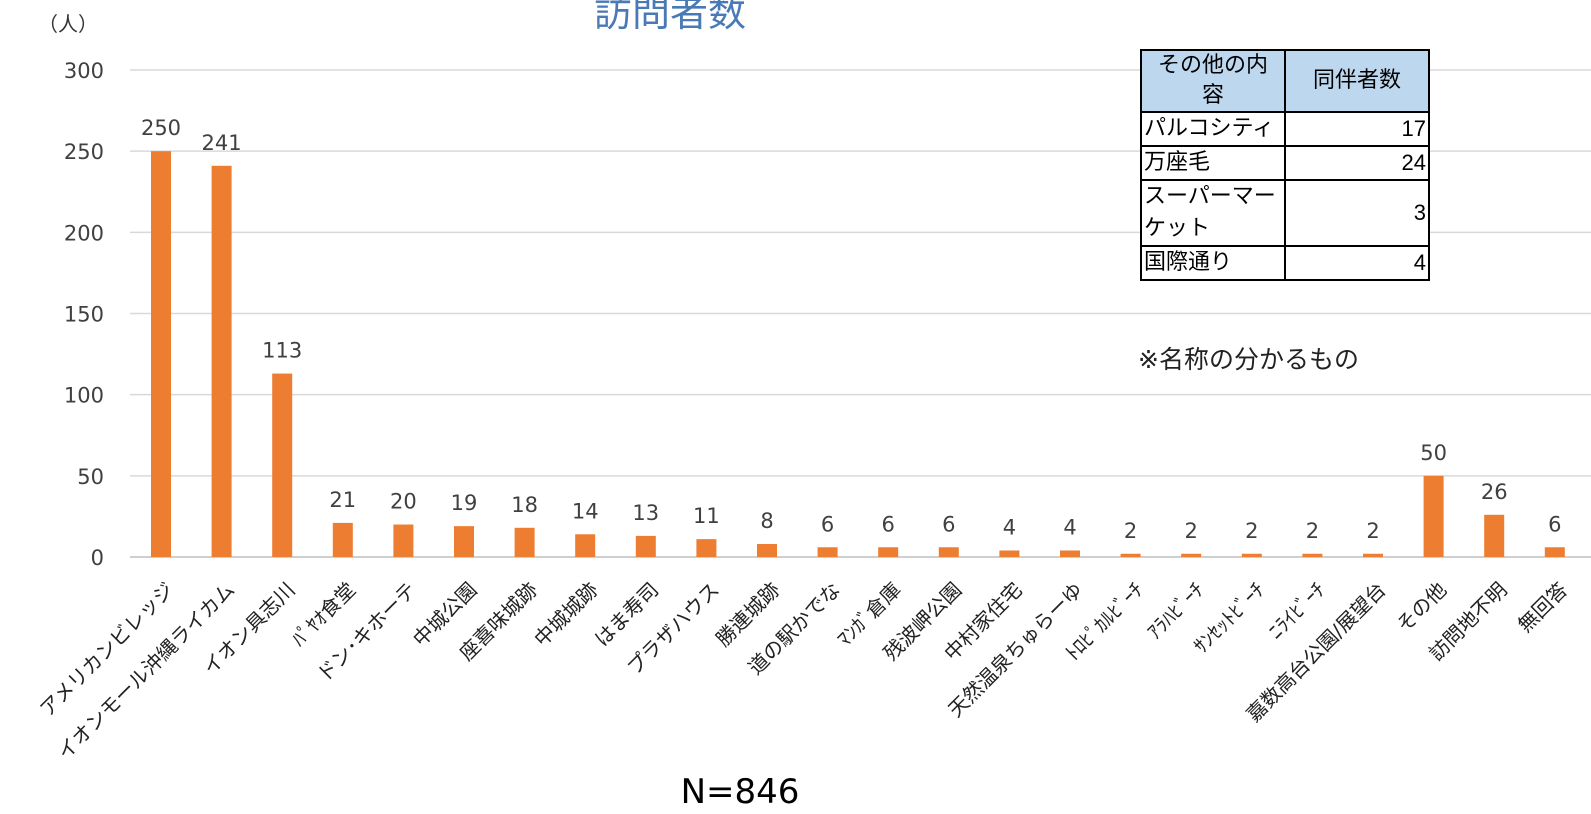 The image size is (1591, 814). I want to click on header-companion-count: 同伴者数, so click(1357, 81).